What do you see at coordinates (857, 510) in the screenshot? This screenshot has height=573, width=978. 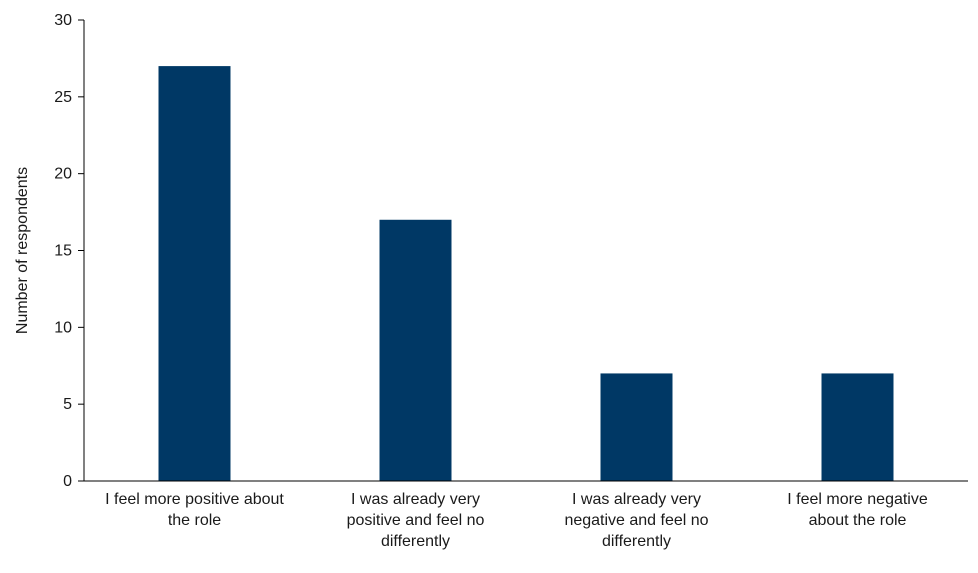 I see `x-category-label: I feel more negative about the role` at bounding box center [857, 510].